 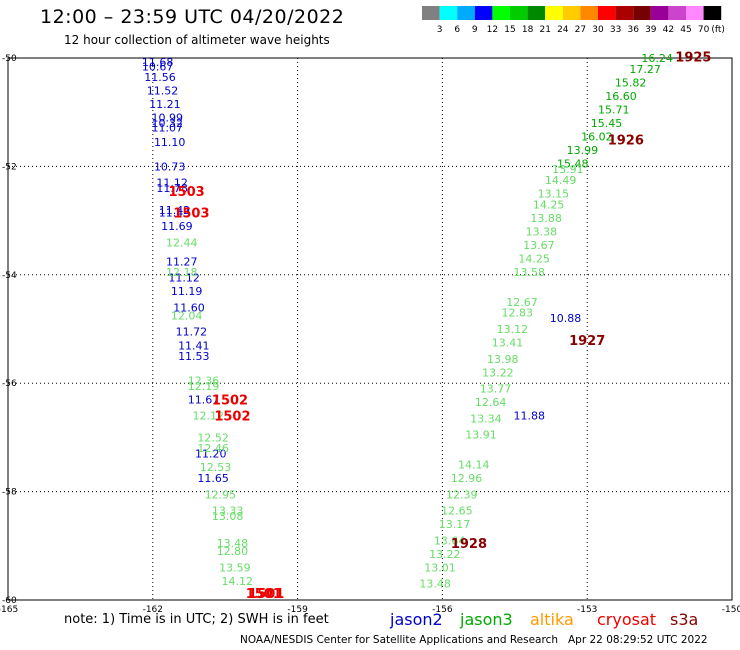 I want to click on wave-height-label: 15.48, so click(x=573, y=164).